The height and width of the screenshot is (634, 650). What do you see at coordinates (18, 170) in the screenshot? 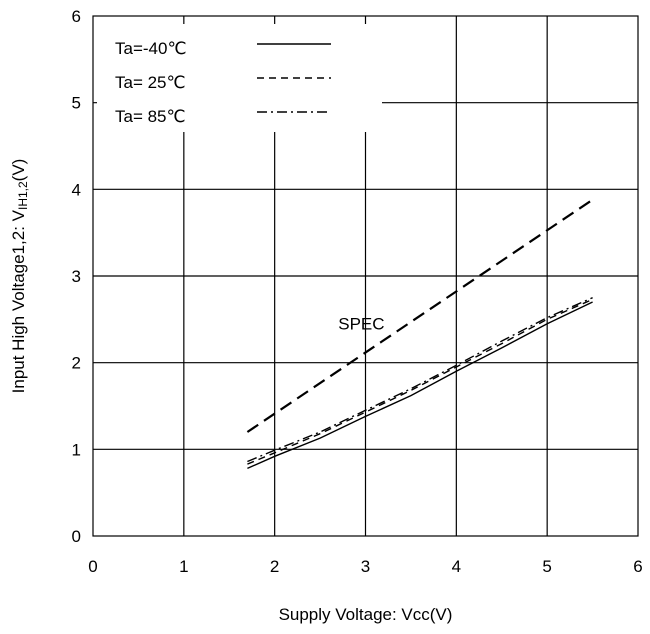
I see `y-axis-label-unit: (V)` at bounding box center [18, 170].